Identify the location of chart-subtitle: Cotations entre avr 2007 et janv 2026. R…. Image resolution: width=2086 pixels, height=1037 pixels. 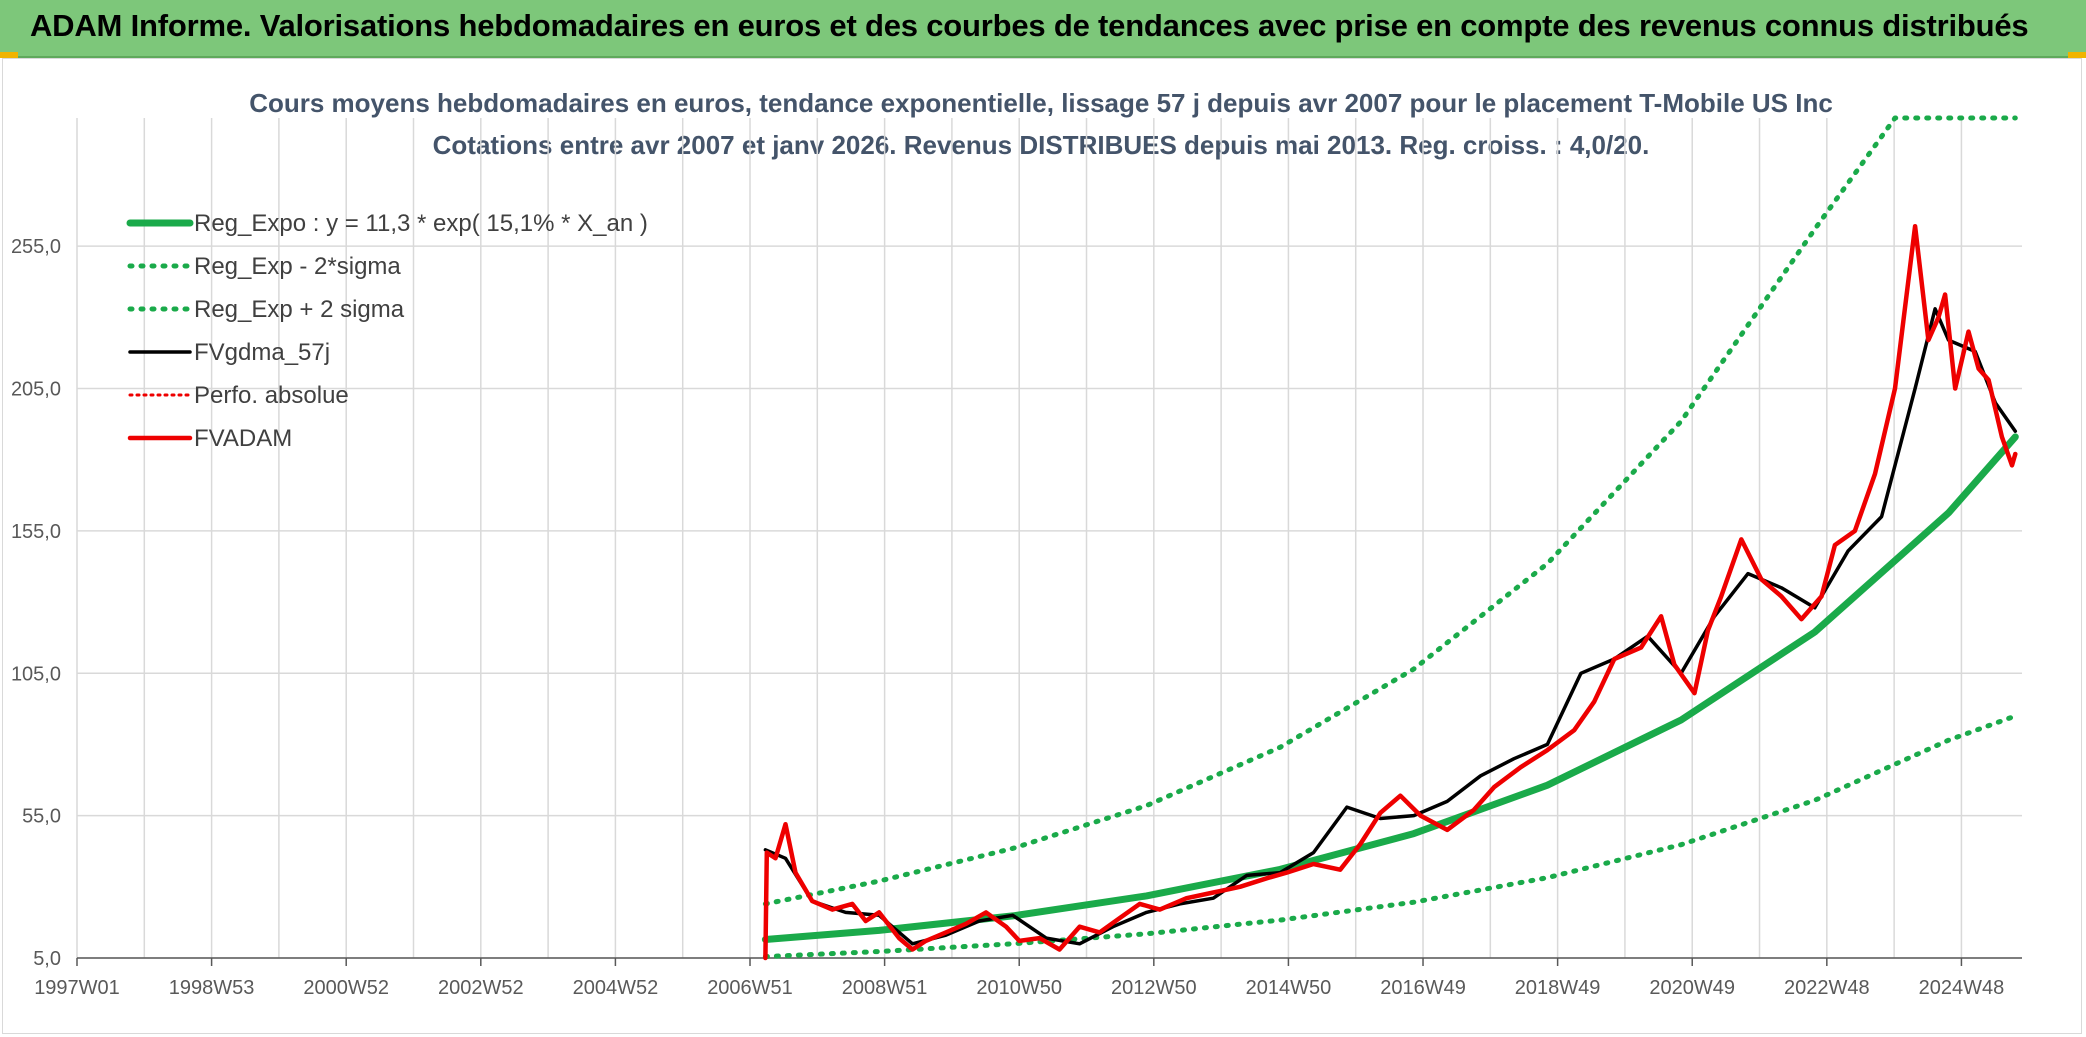
(1041, 145).